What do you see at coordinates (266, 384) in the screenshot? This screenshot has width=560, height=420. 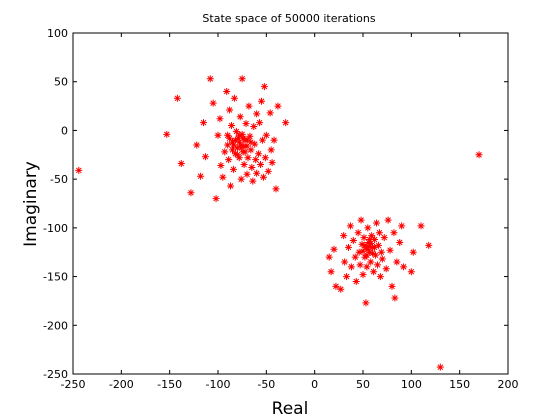 I see `x-tick-label: -50` at bounding box center [266, 384].